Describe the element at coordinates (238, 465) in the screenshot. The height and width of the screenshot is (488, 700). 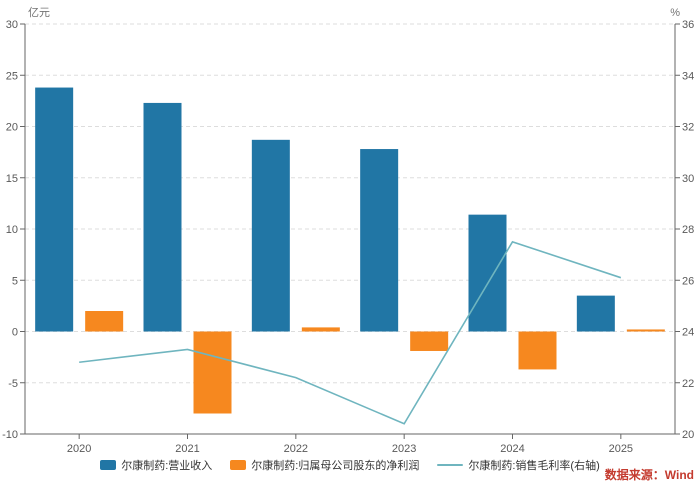
I see `net-profit-swatch-icon` at that location.